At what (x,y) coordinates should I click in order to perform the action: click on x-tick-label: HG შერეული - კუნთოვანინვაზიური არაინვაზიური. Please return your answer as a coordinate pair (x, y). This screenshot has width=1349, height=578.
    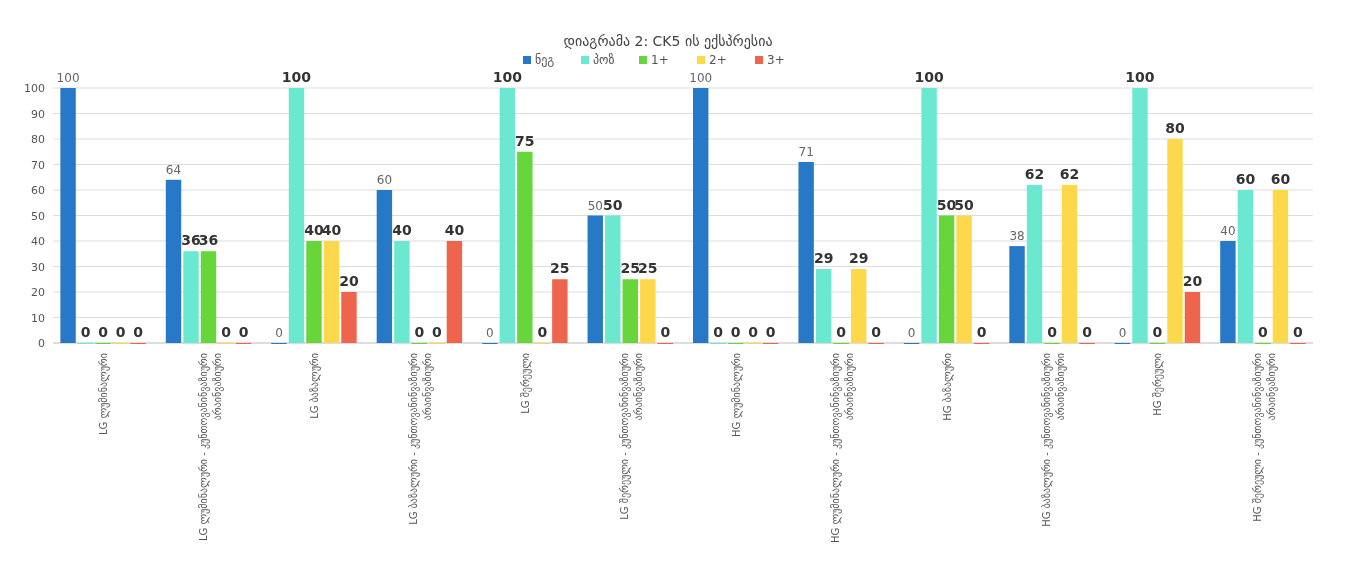
    Looking at the image, I should click on (1264, 437).